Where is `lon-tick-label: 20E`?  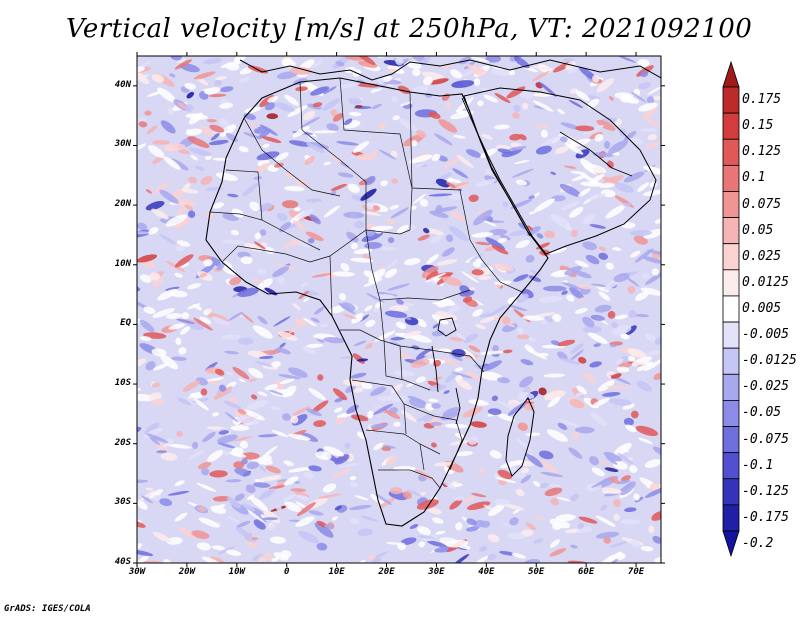 lon-tick-label: 20E is located at coordinates (386, 572).